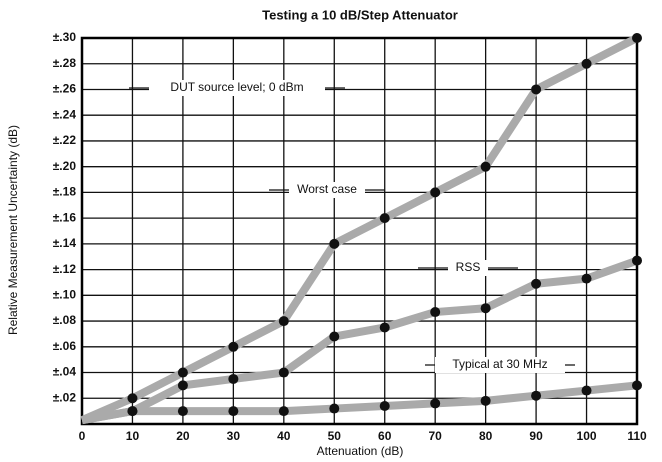 Image resolution: width=662 pixels, height=462 pixels. I want to click on y-tick-label: ±.30, so click(65, 37).